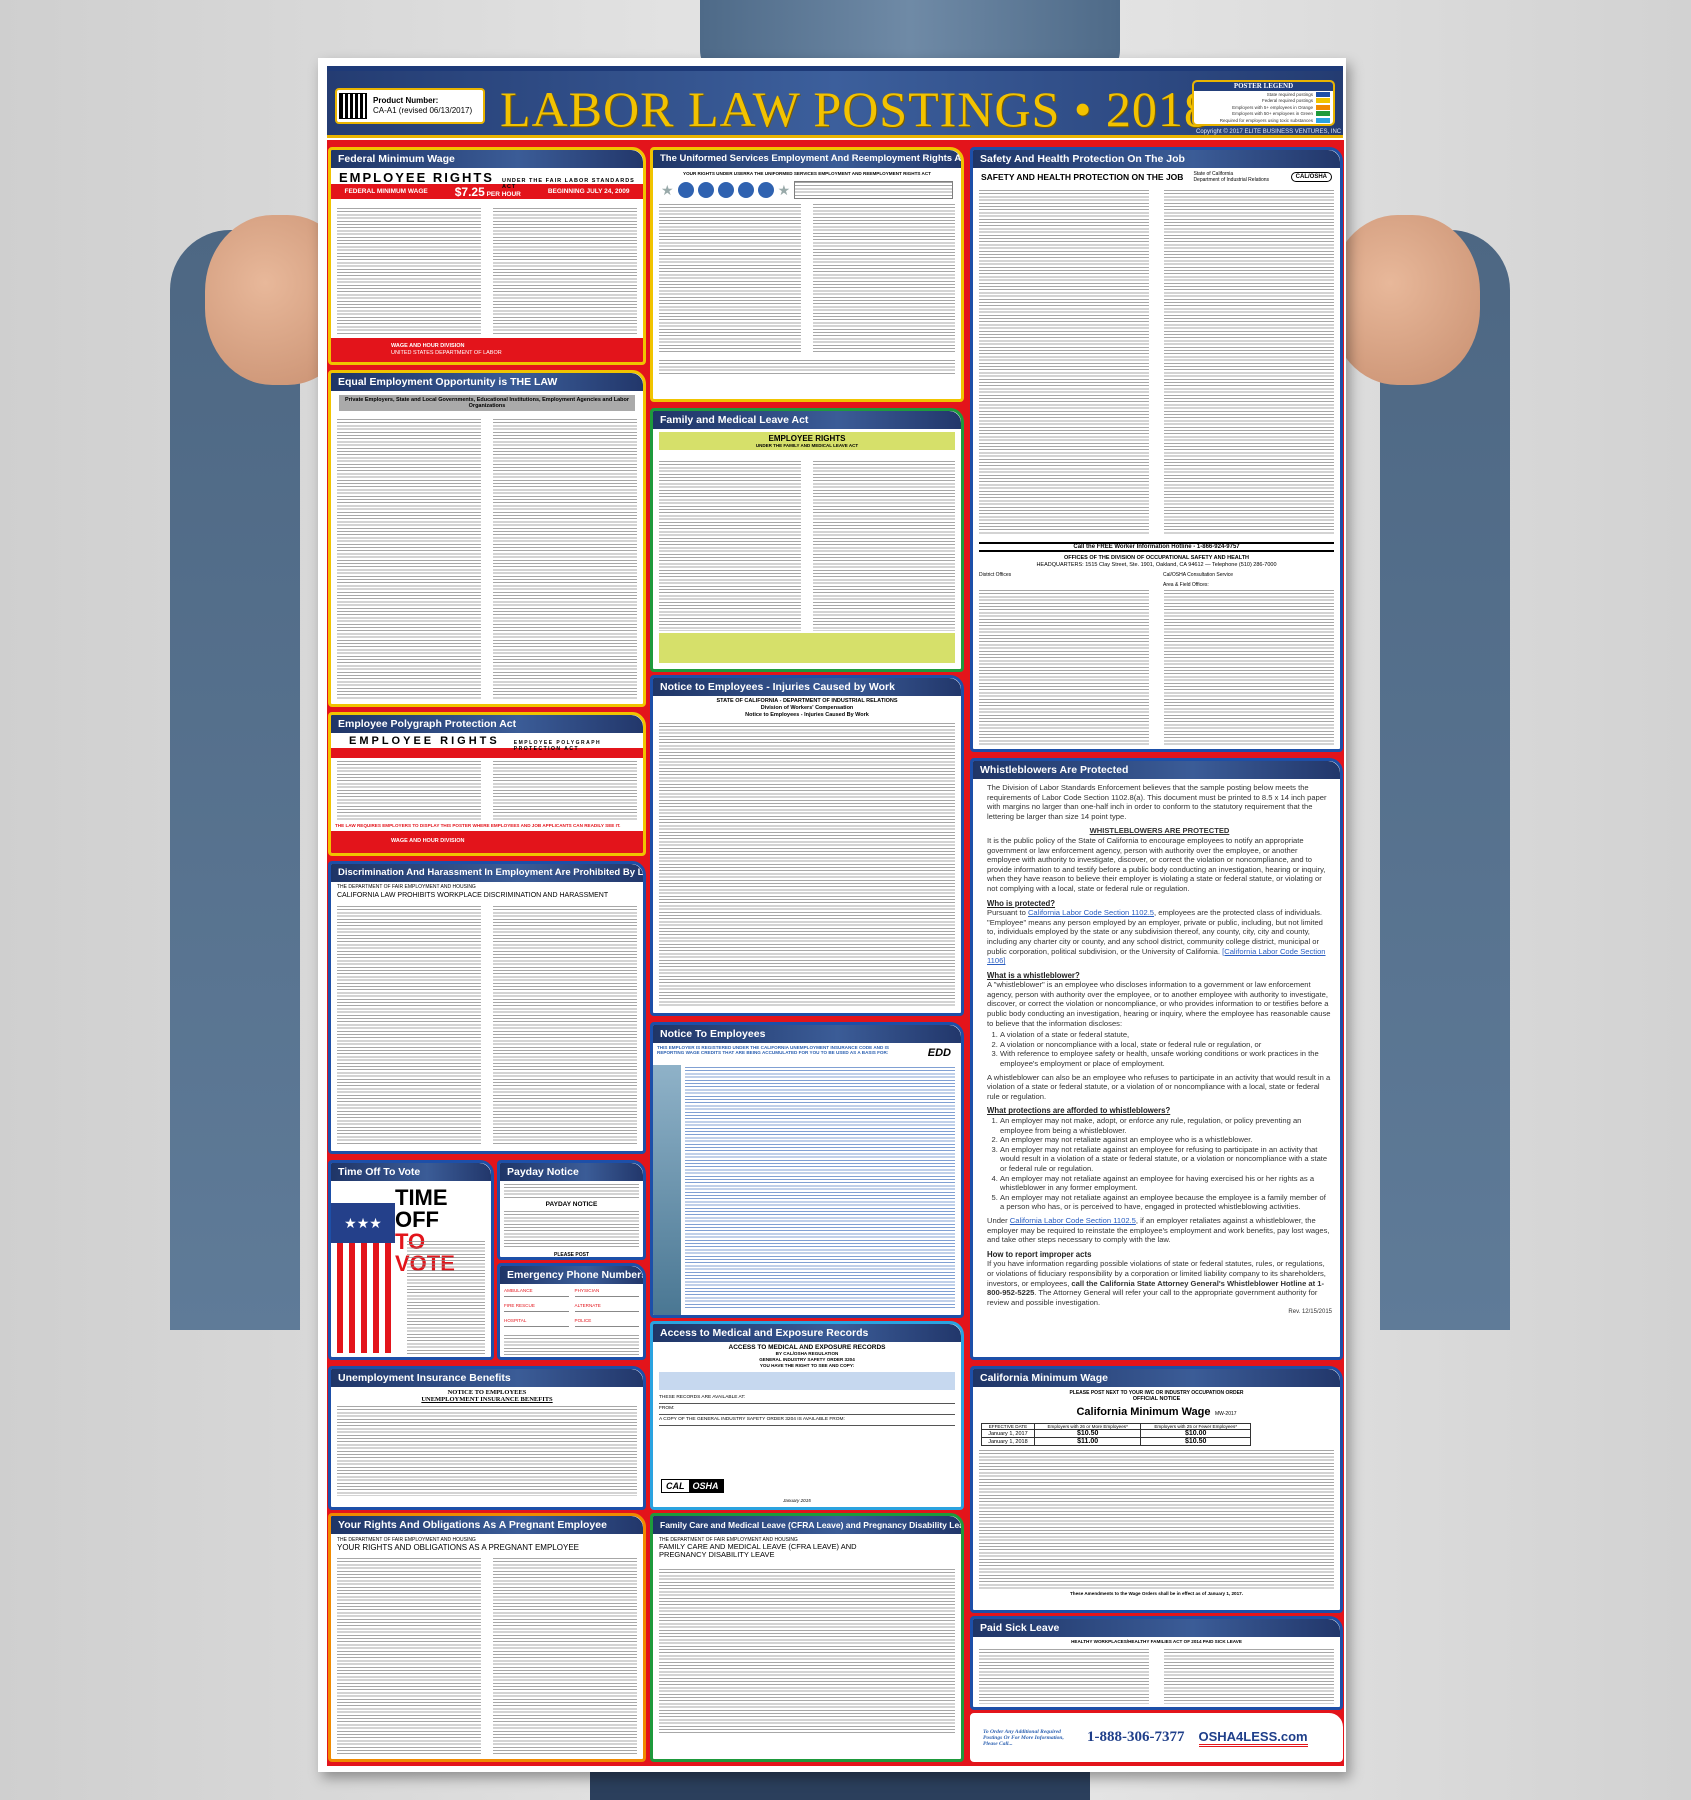 Image resolution: width=1691 pixels, height=1800 pixels. What do you see at coordinates (1287, 101) in the screenshot?
I see `legend-label: Federal required postings` at bounding box center [1287, 101].